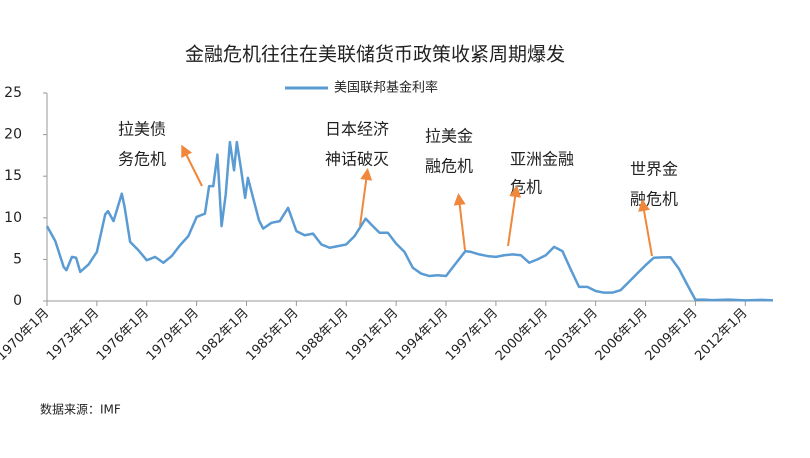 This screenshot has width=810, height=458. Describe the element at coordinates (13, 218) in the screenshot. I see `y-tick-label: 10` at that location.